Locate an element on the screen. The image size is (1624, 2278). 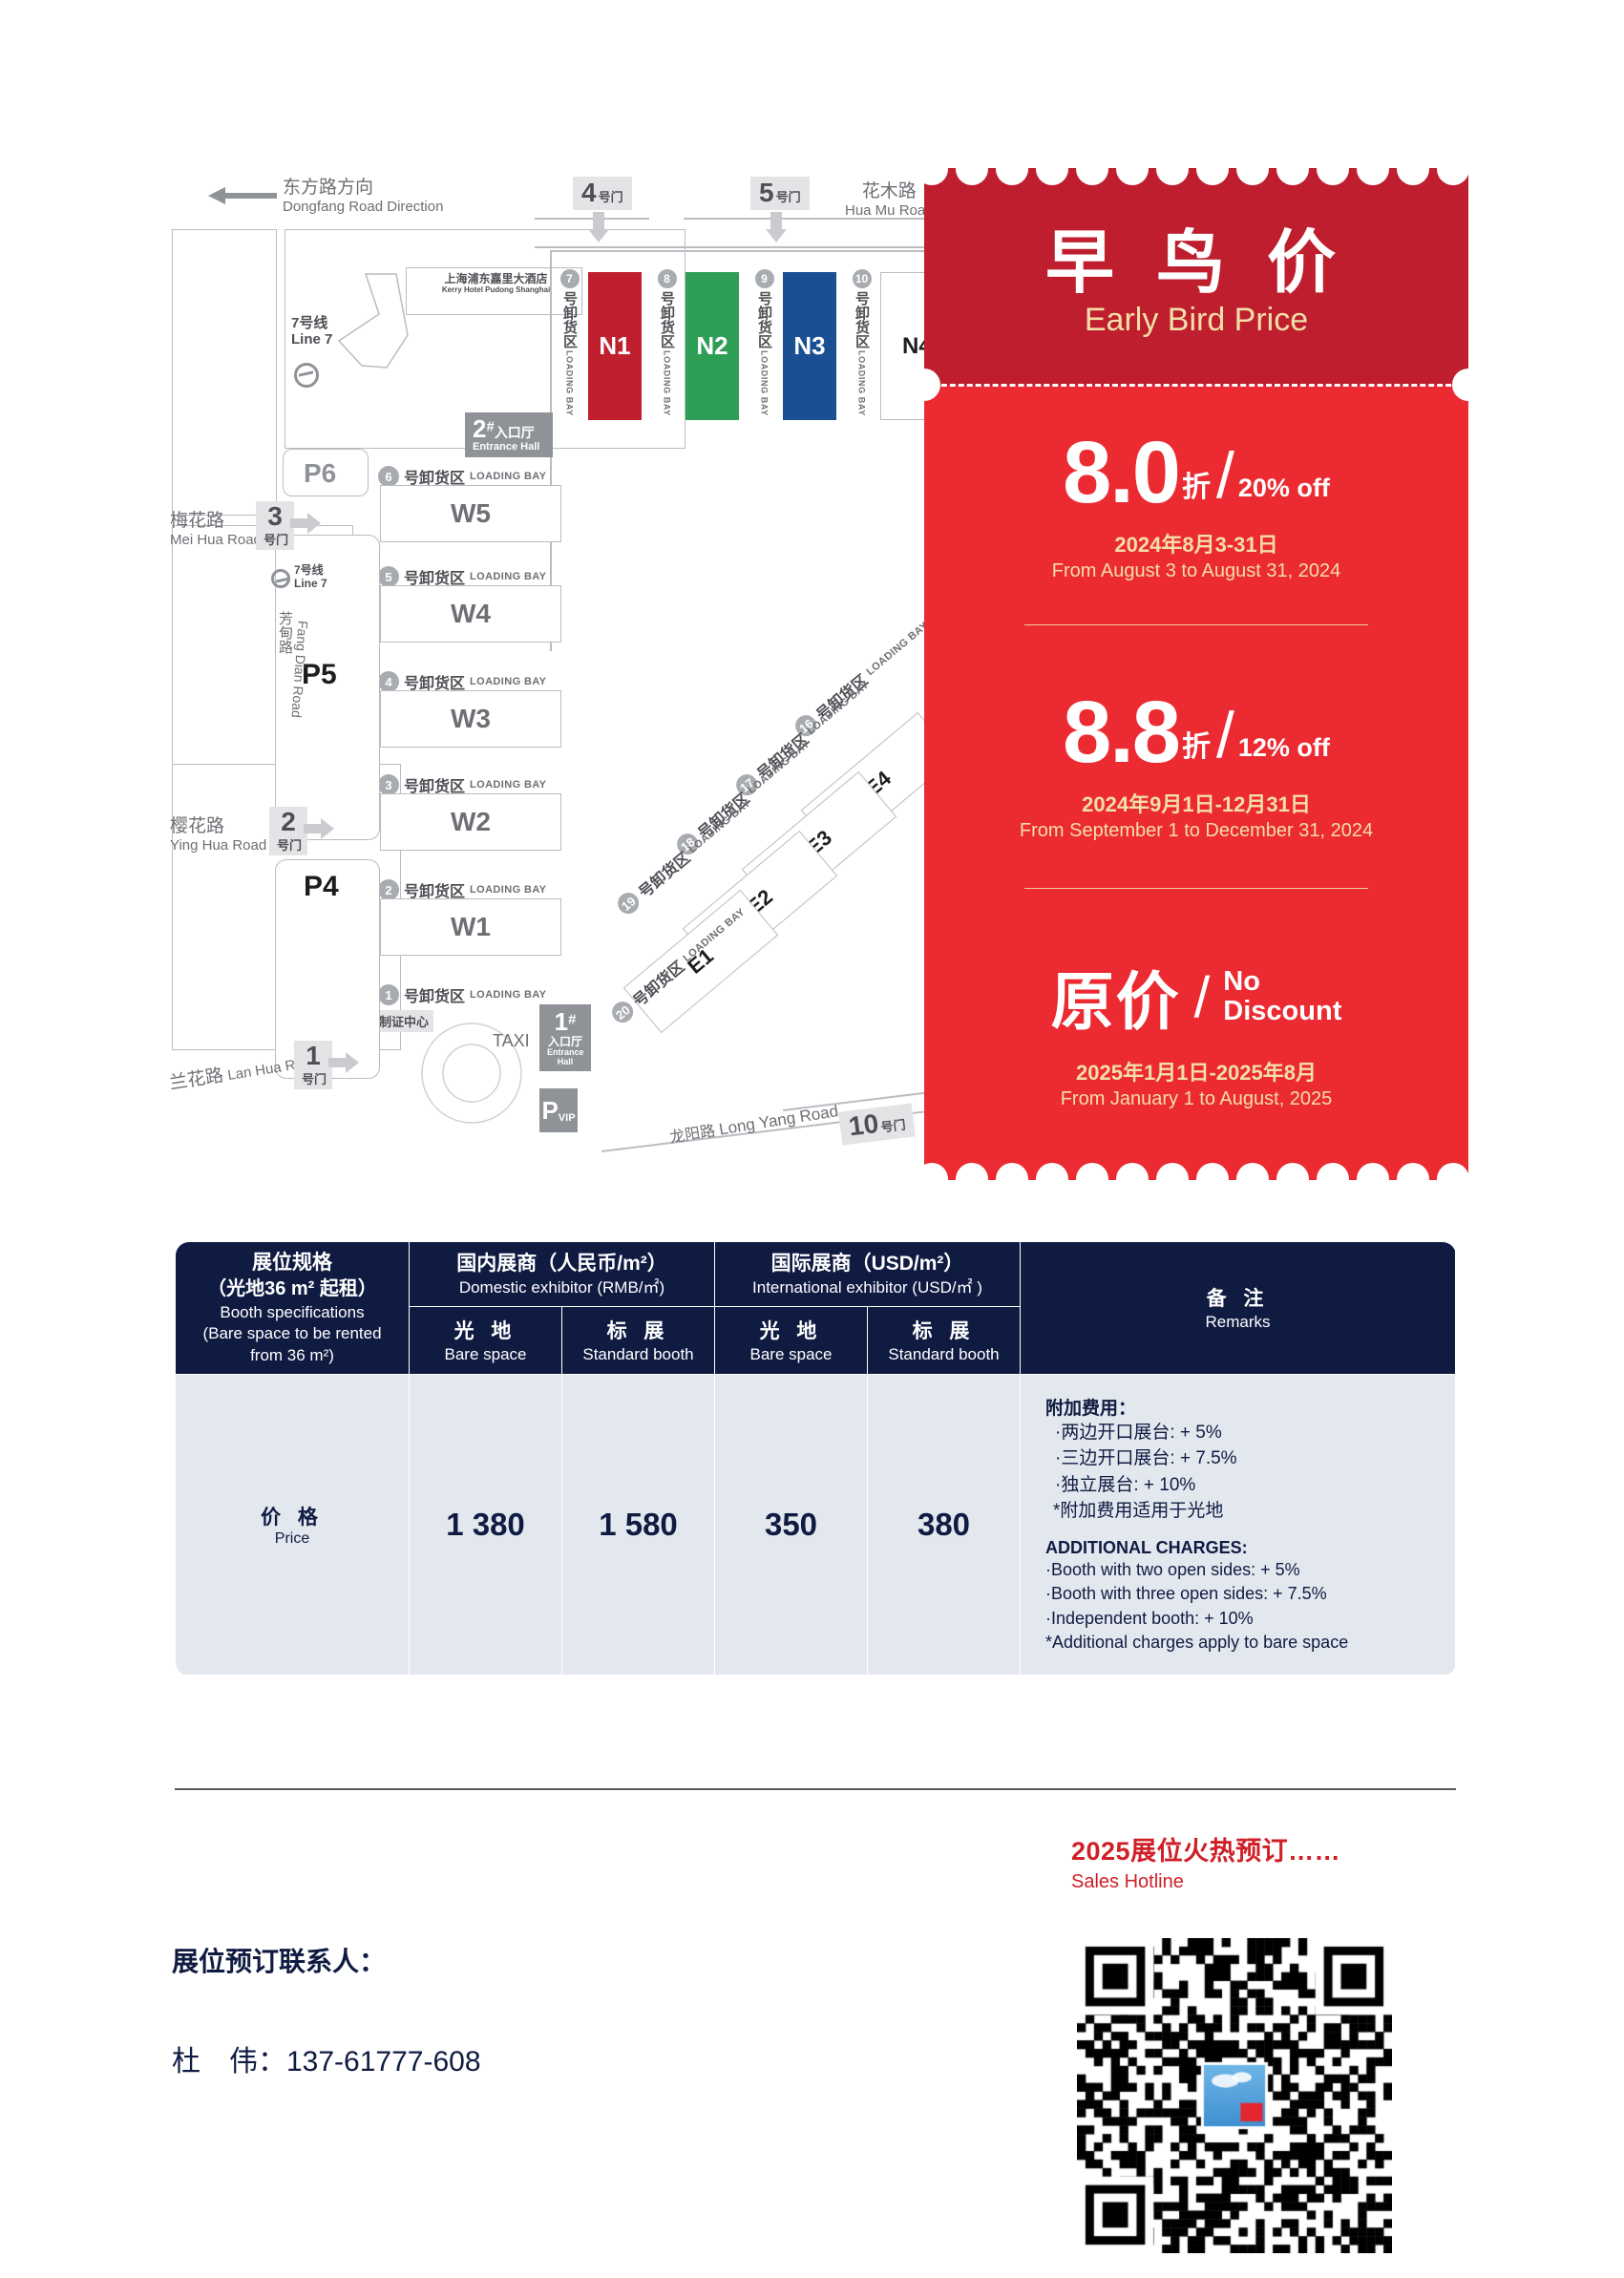
tier-2-rate: 8.8 折 / 12% off is located at coordinates (1196, 732).